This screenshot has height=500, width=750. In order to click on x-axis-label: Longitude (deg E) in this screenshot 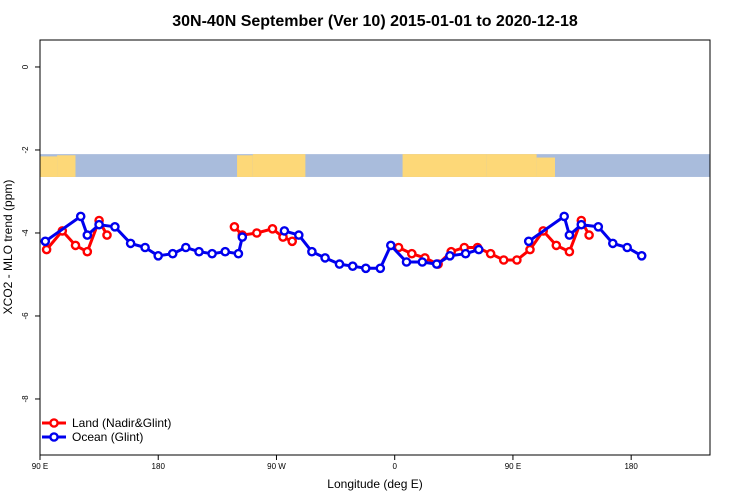, I will do `click(374, 484)`.